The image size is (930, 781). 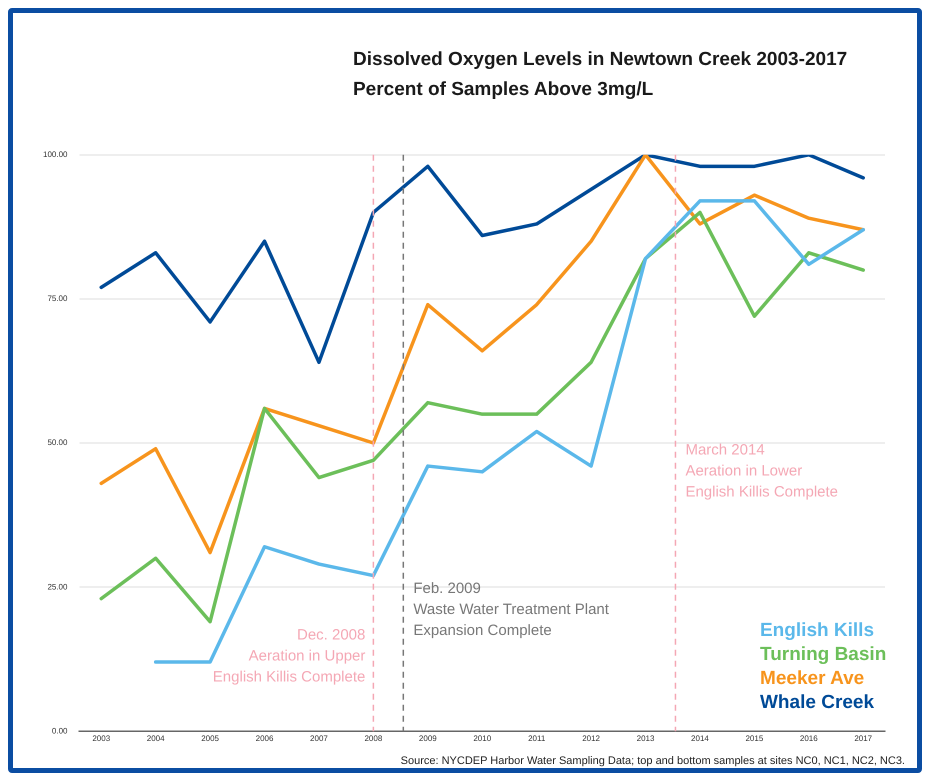 What do you see at coordinates (823, 654) in the screenshot?
I see `text: Turning Basin` at bounding box center [823, 654].